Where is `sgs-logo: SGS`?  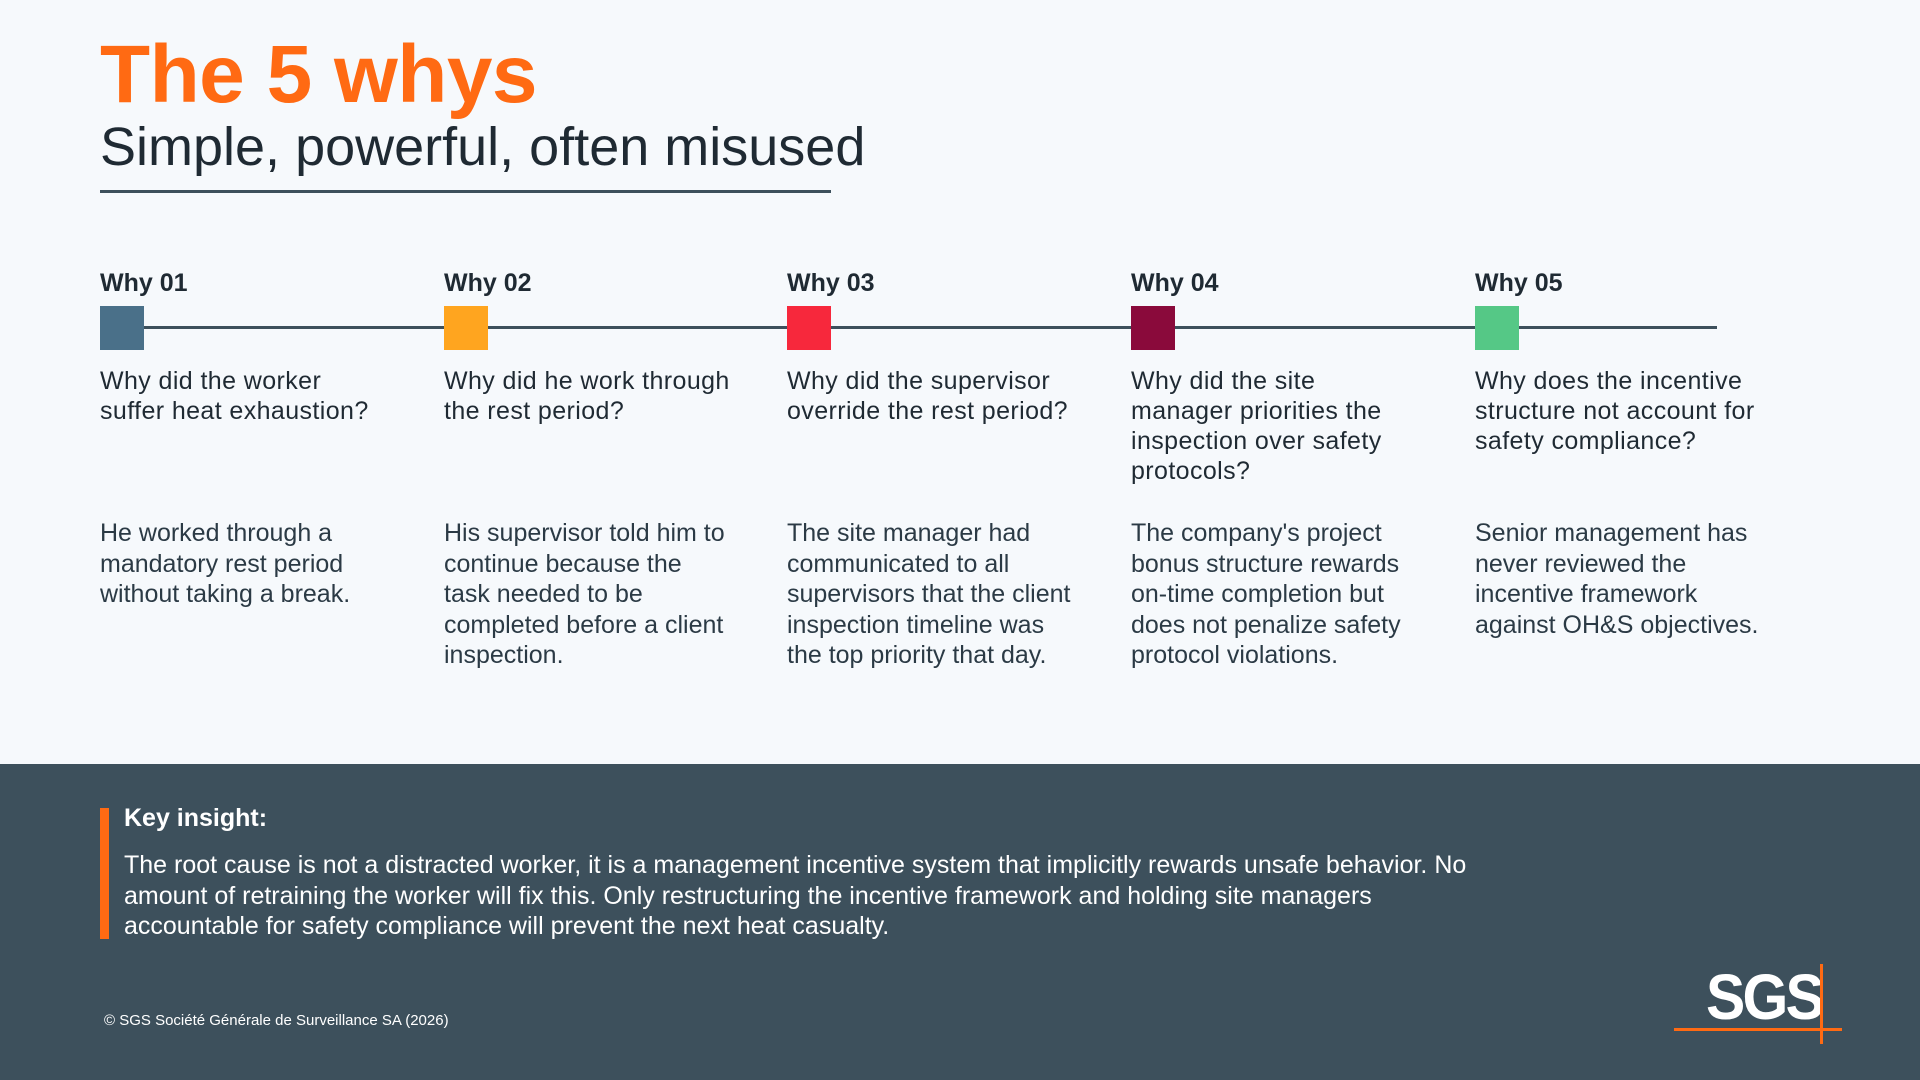
sgs-logo: SGS is located at coordinates (1758, 1003).